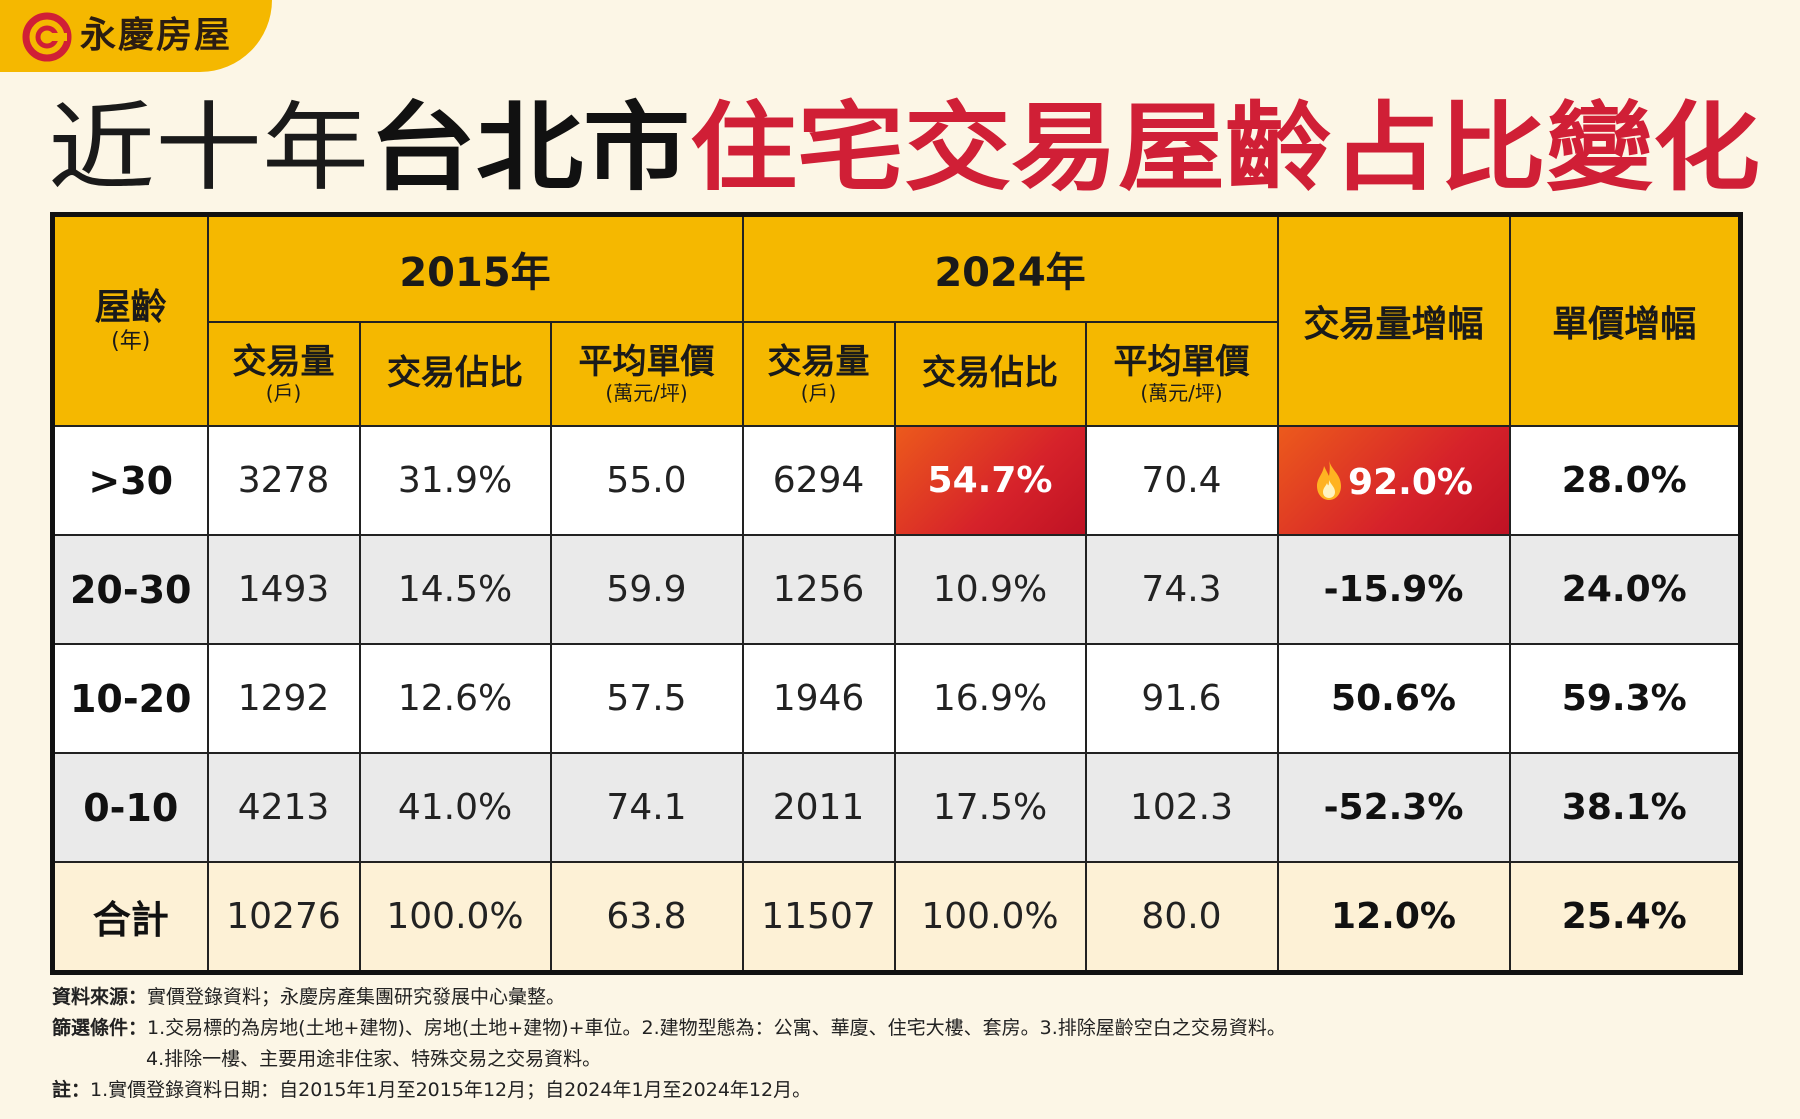  What do you see at coordinates (990, 807) in the screenshot?
I see `cell-share-2024: 17.5%` at bounding box center [990, 807].